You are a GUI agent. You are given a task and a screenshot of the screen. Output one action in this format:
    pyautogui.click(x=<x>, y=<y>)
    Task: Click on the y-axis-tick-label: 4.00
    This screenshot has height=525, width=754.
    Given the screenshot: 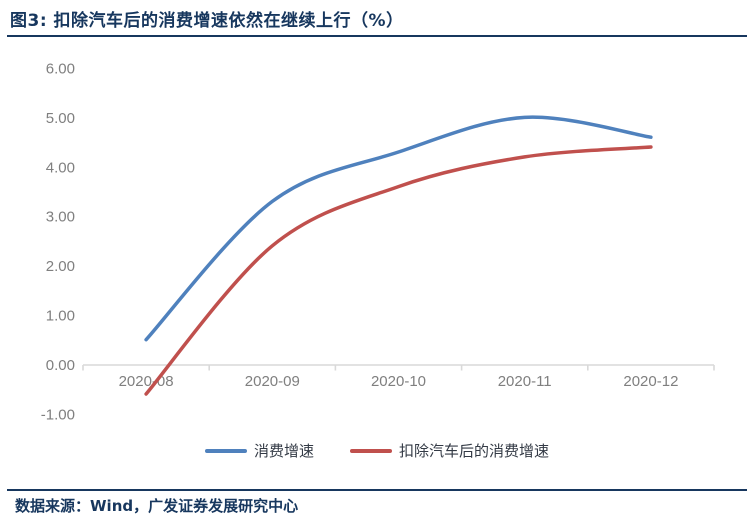 What is the action you would take?
    pyautogui.click(x=60, y=167)
    